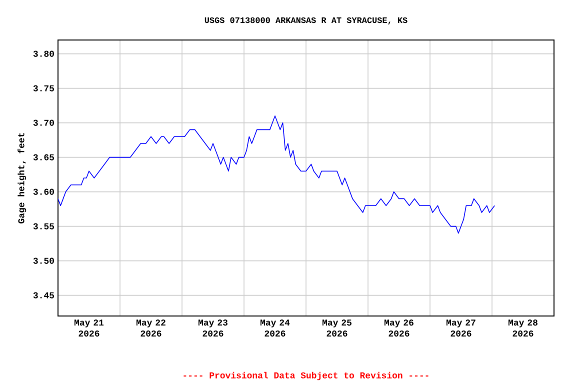 This screenshot has width=576, height=384. What do you see at coordinates (43, 261) in the screenshot?
I see `y-tick-label: 3.50` at bounding box center [43, 261].